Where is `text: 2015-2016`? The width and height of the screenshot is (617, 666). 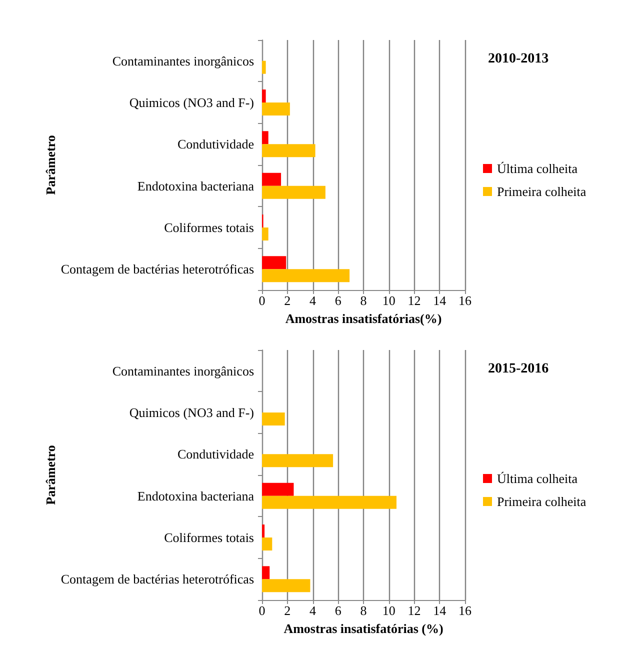 text: 2015-2016 is located at coordinates (518, 369).